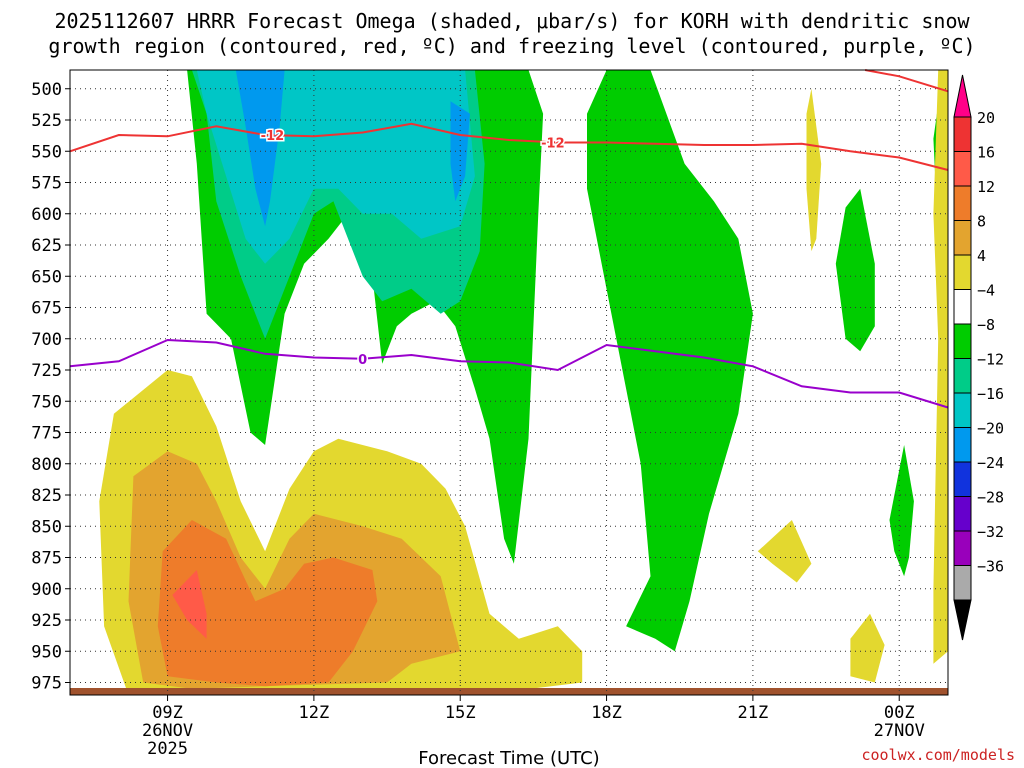  What do you see at coordinates (46, 402) in the screenshot?
I see `y-tick-label-750: 750` at bounding box center [46, 402].